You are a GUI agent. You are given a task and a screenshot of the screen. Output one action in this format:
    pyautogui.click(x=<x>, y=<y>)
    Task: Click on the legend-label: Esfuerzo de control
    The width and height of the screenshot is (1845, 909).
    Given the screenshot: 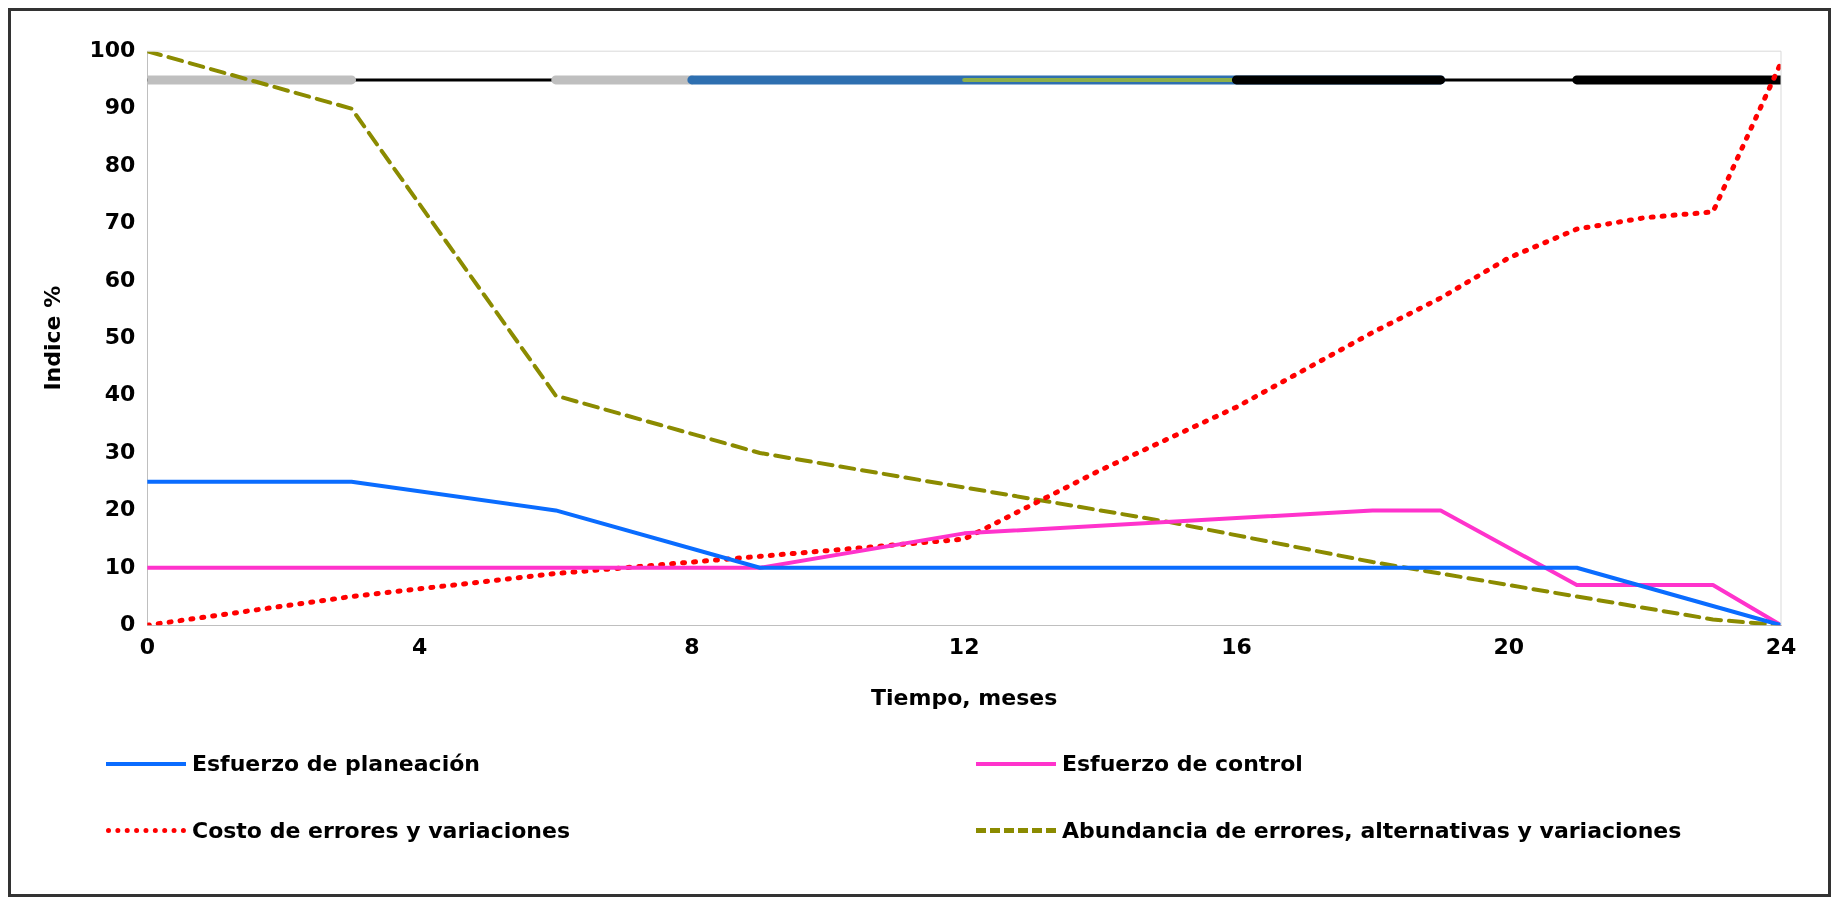 What is the action you would take?
    pyautogui.click(x=1182, y=763)
    